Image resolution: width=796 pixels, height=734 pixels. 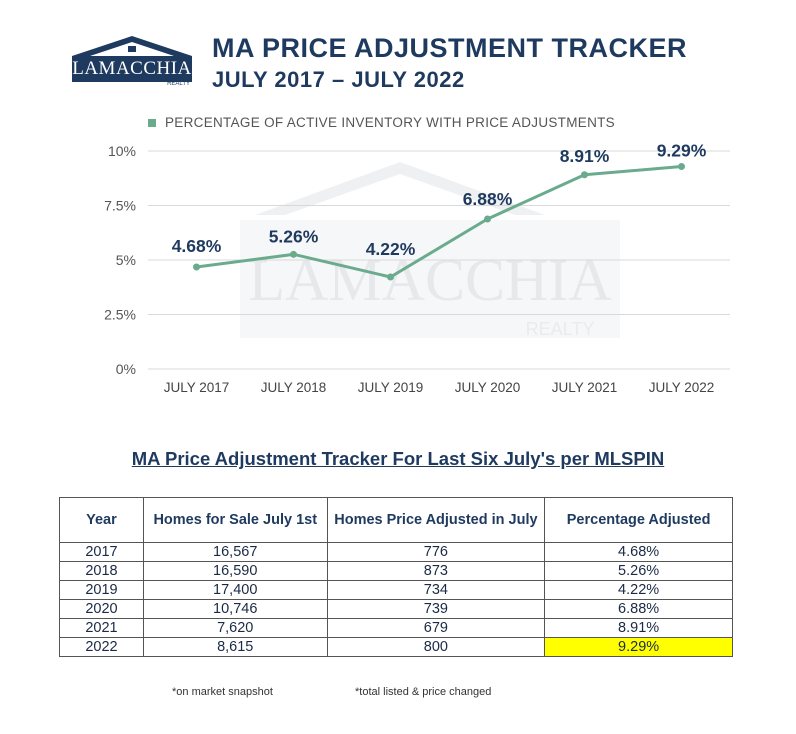 I want to click on y-axis: 0% 2.5% 5% 7.5% 10%, so click(x=120, y=260).